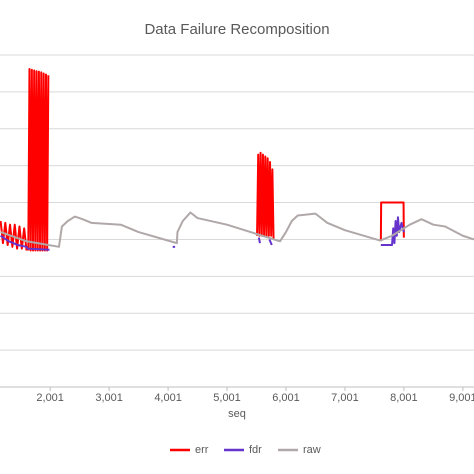  What do you see at coordinates (109, 398) in the screenshot?
I see `x-tick-label: 3,001` at bounding box center [109, 398].